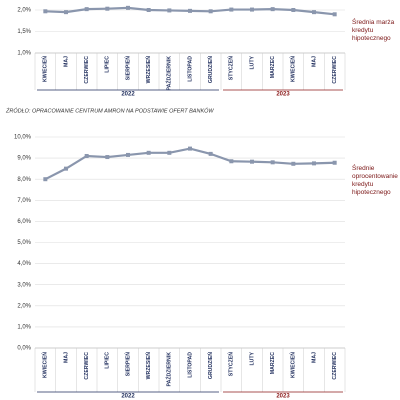 This screenshot has width=400, height=400. Describe the element at coordinates (24, 243) in the screenshot. I see `y-tick-label: 5,0%` at that location.